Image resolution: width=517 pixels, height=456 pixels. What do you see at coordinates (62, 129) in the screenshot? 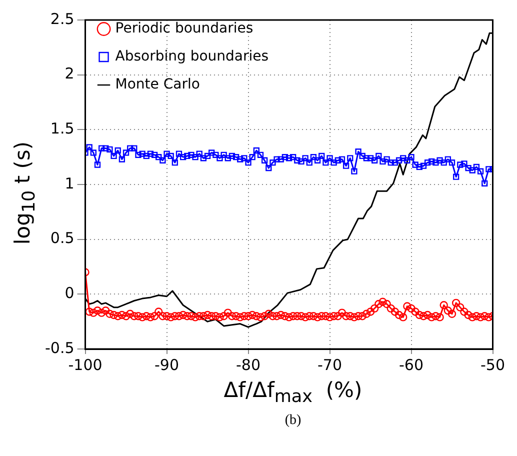
I see `y-tick-label: 1.5` at bounding box center [62, 129].